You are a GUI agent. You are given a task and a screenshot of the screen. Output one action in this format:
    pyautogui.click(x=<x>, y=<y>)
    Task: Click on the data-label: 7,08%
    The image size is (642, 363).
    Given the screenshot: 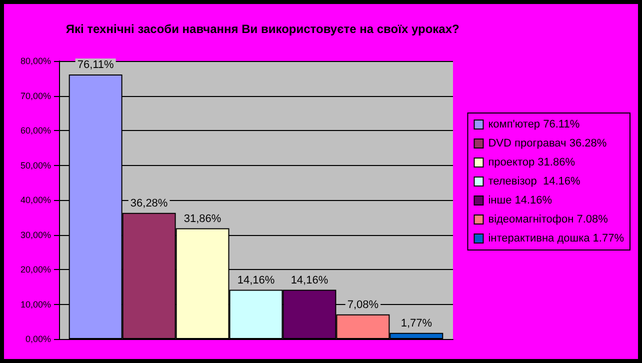 What is the action you would take?
    pyautogui.click(x=363, y=304)
    